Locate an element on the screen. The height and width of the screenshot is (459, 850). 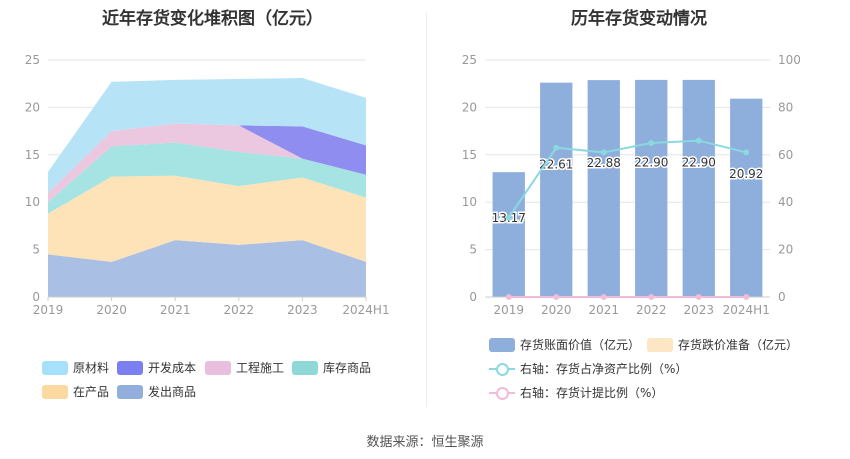
legend-item-impairment: 存货跌价准备（亿元） is located at coordinates (722, 344).